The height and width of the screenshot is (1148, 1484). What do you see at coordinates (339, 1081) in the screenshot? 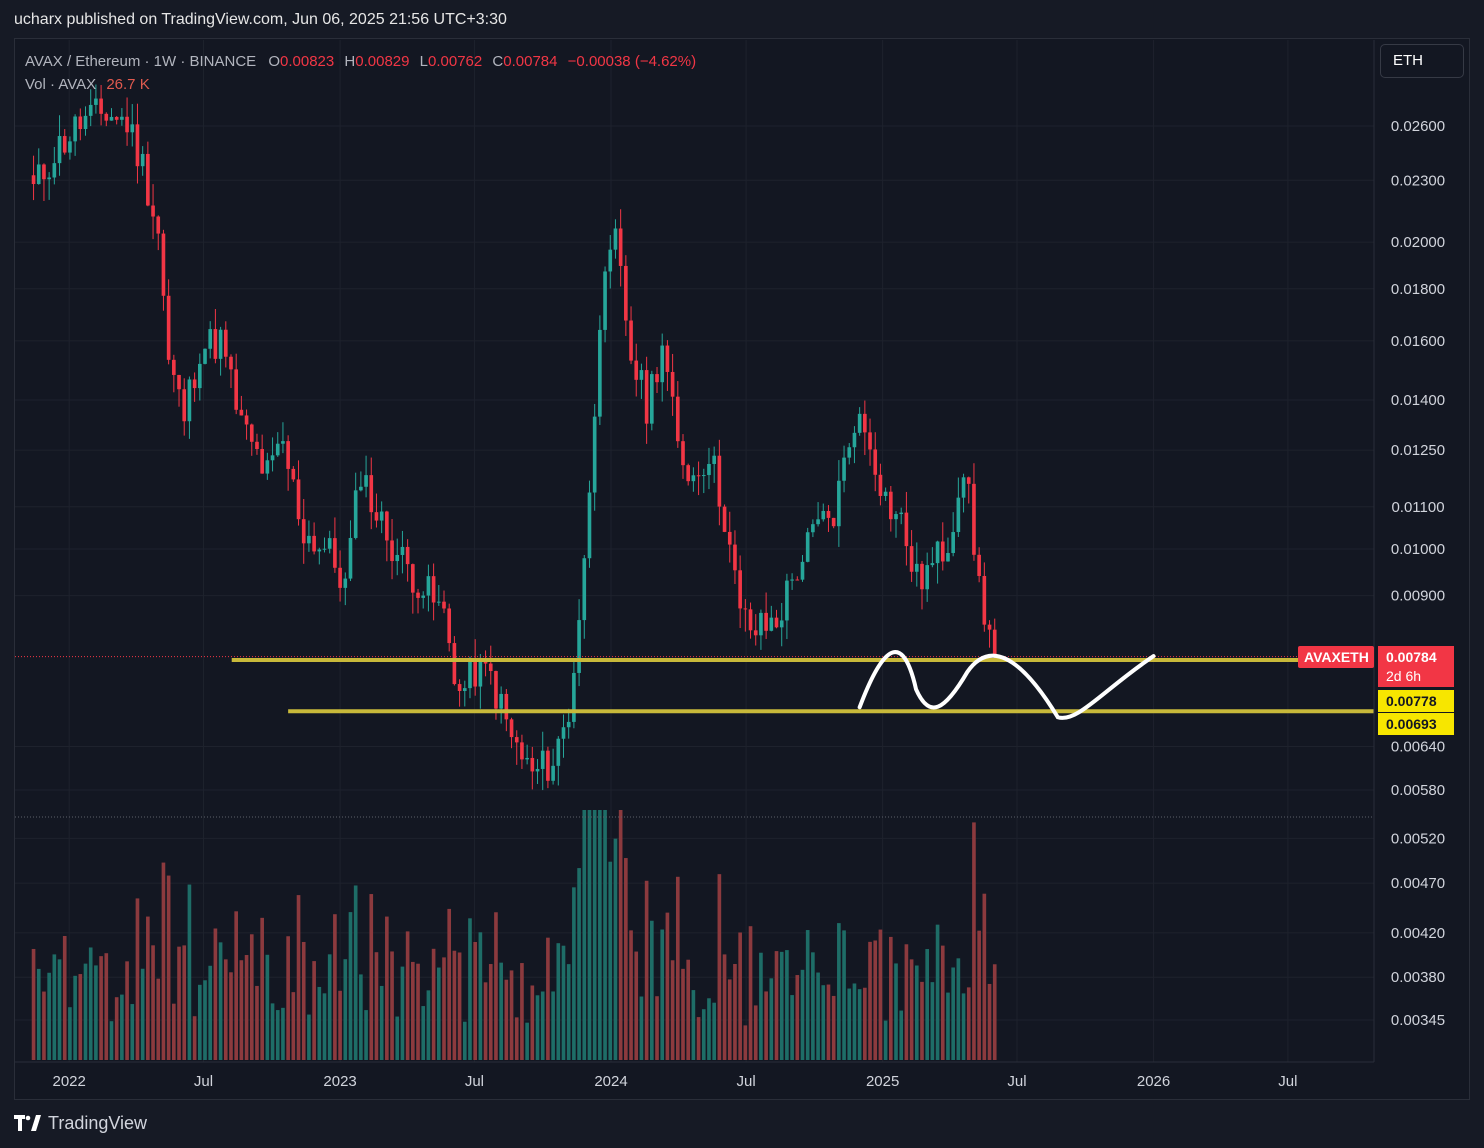
I see `time-tick-label: 2023` at bounding box center [339, 1081].